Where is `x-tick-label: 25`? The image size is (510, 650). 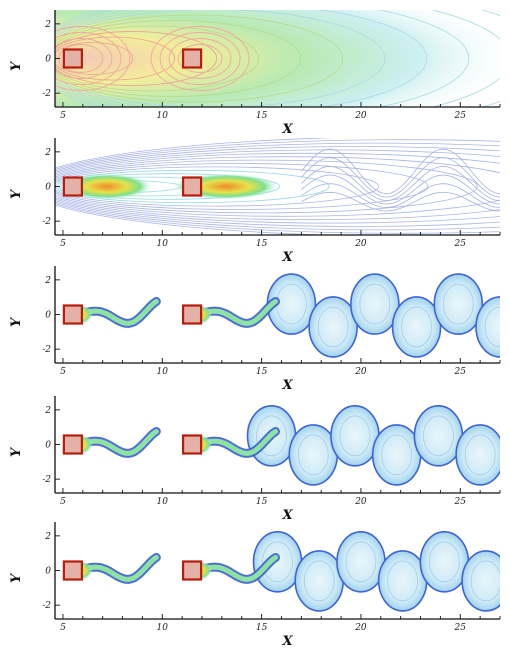 x-tick-label: 25 is located at coordinates (460, 502).